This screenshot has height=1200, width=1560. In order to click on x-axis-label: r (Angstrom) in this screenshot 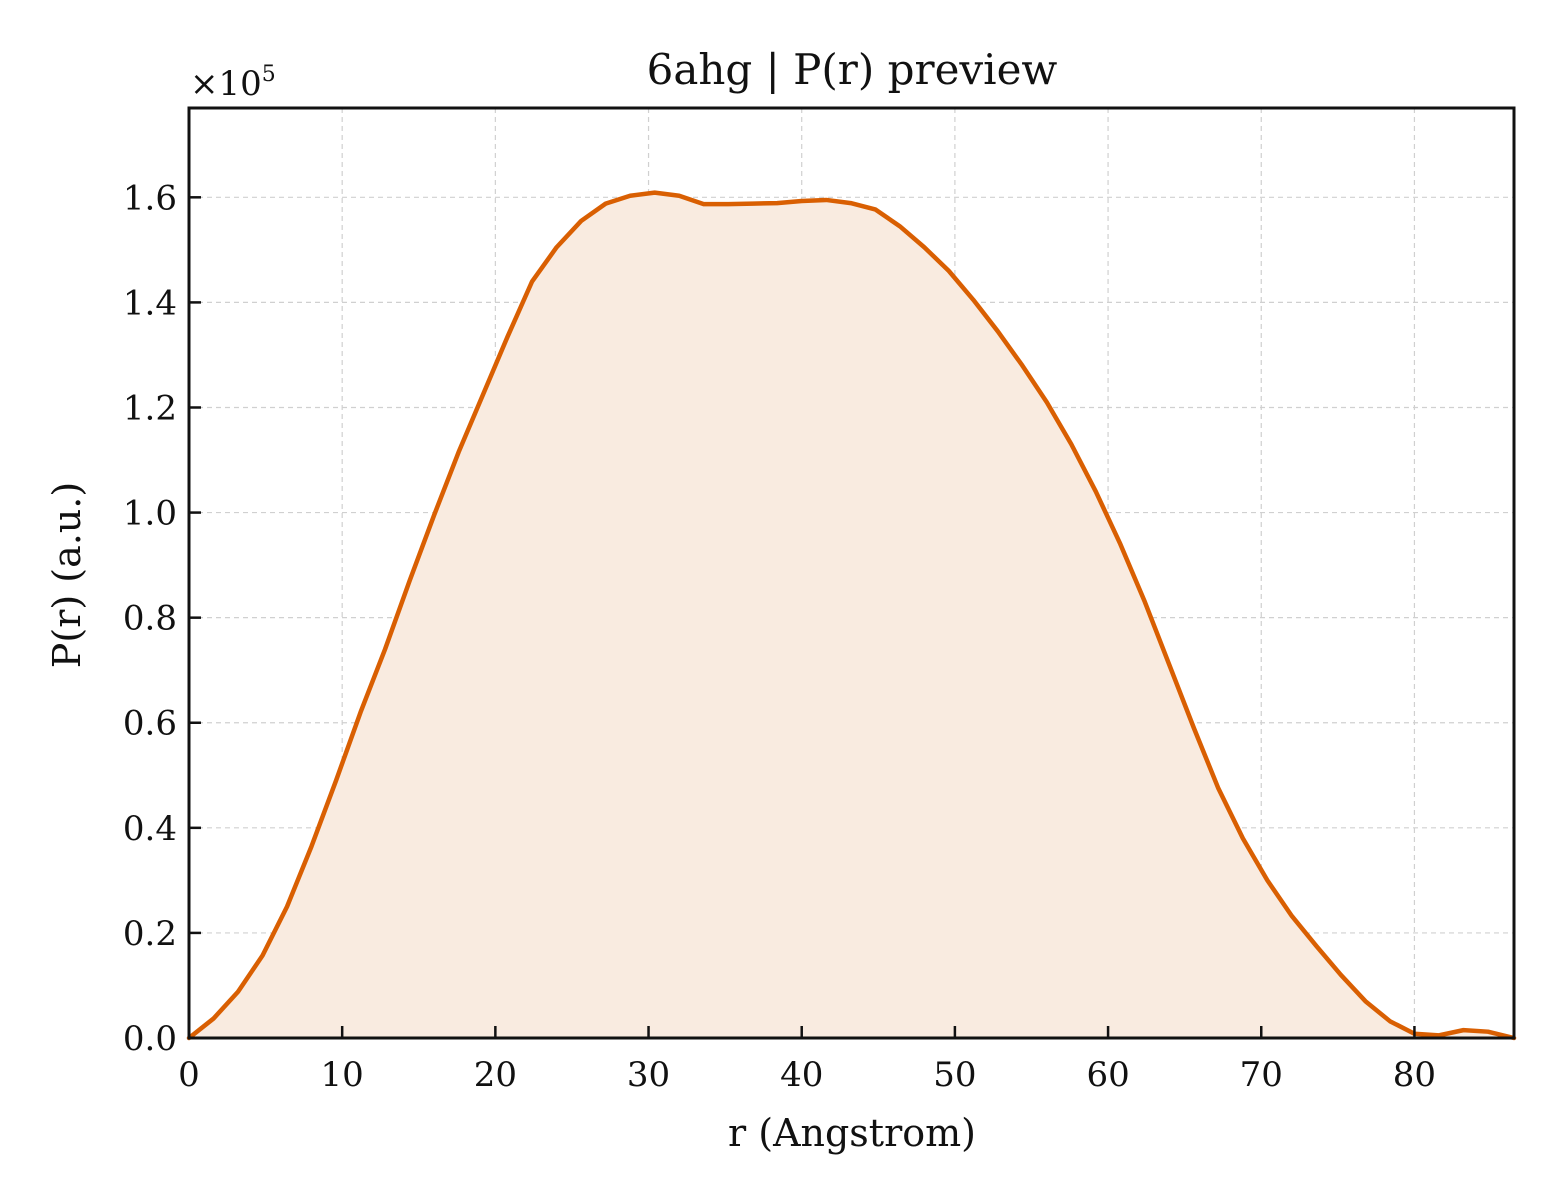, I will do `click(852, 1133)`.